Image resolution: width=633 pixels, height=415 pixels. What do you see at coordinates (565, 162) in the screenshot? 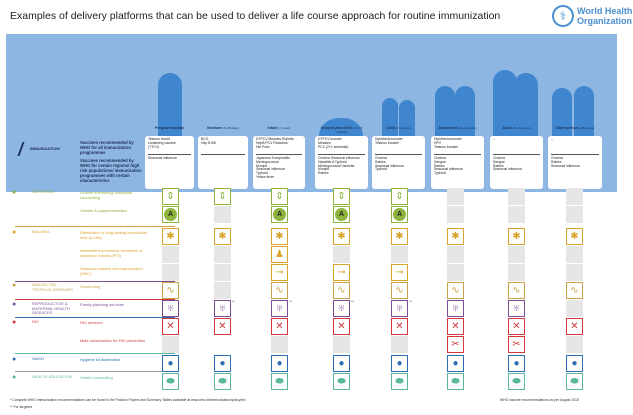
I see `vaccines-some: Cholera Rabies Seasonal influenza` at bounding box center [565, 162].